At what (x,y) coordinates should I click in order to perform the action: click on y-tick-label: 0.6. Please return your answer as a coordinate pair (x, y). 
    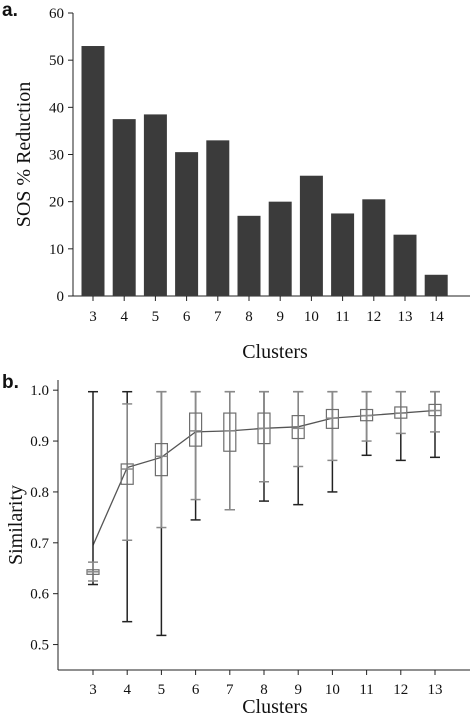
    Looking at the image, I should click on (39, 595).